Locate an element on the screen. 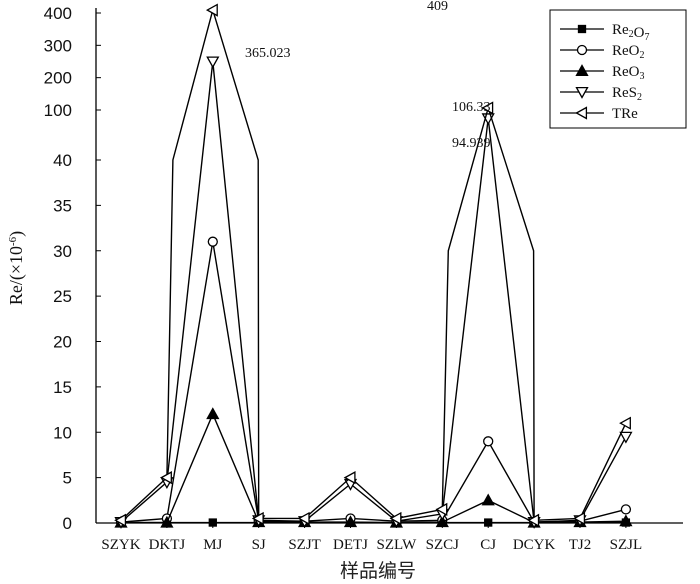 This screenshot has height=584, width=700. annotations: 409 365.023 106.33 94.939 is located at coordinates (368, 75).